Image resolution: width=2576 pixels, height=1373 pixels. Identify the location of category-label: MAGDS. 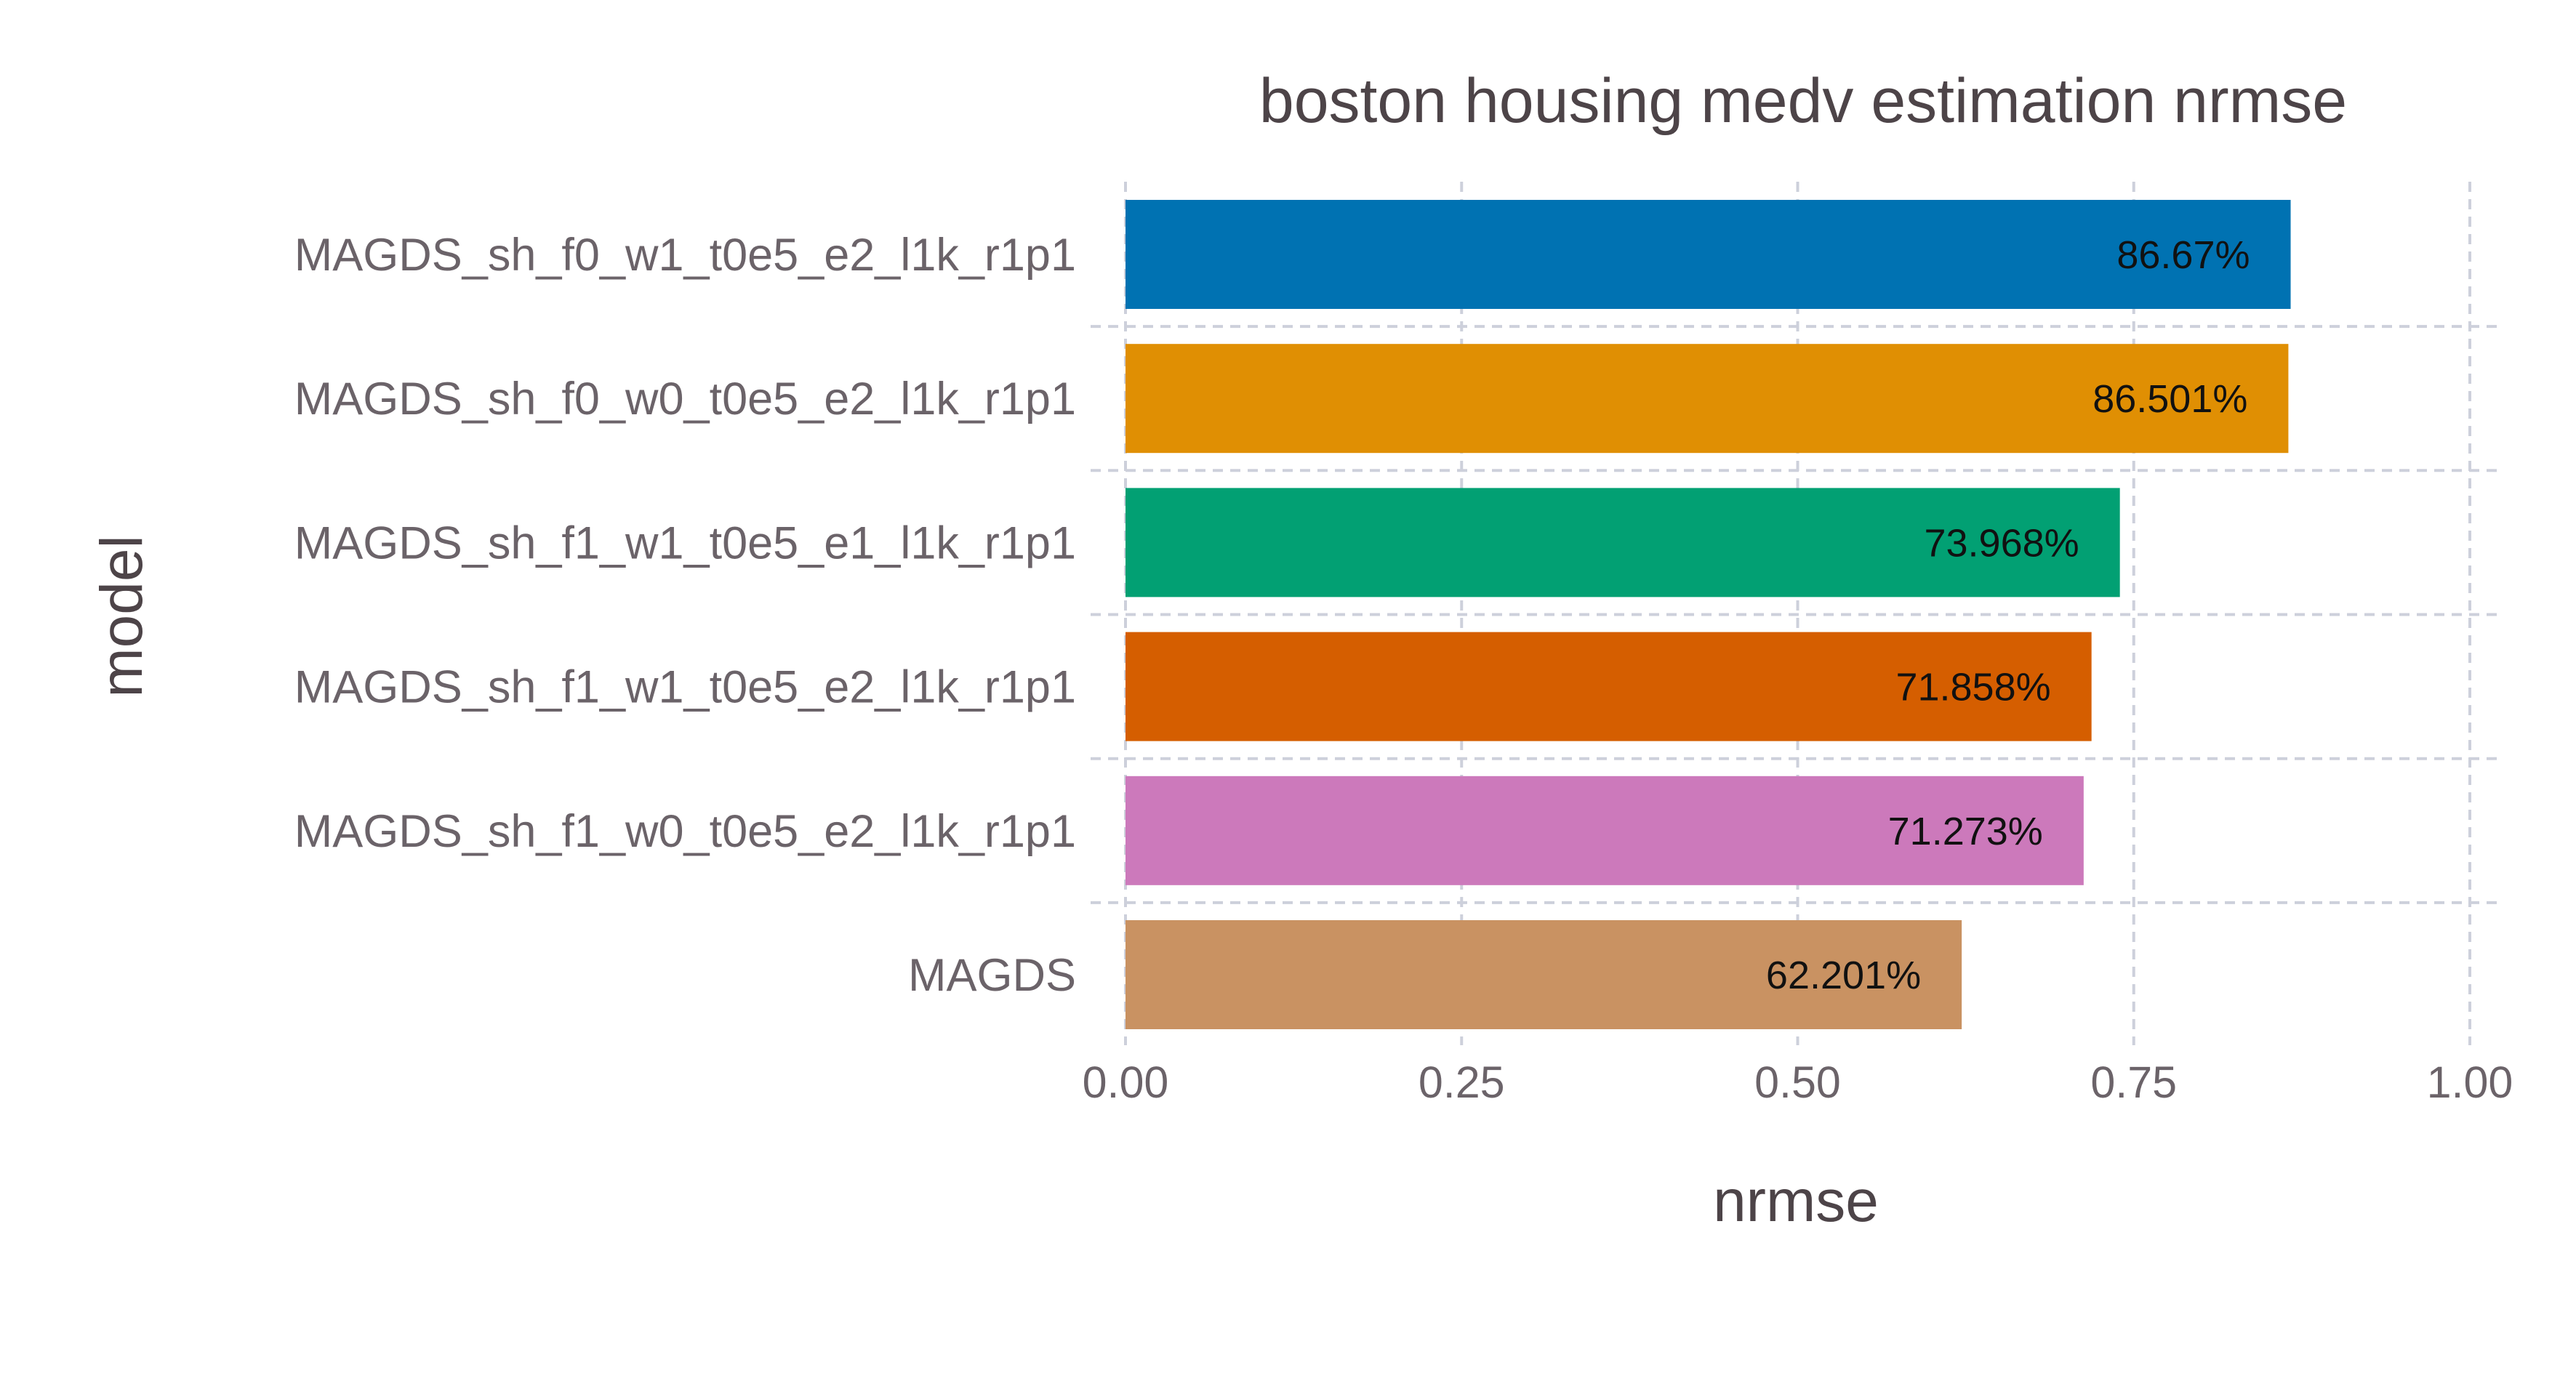
(992, 976).